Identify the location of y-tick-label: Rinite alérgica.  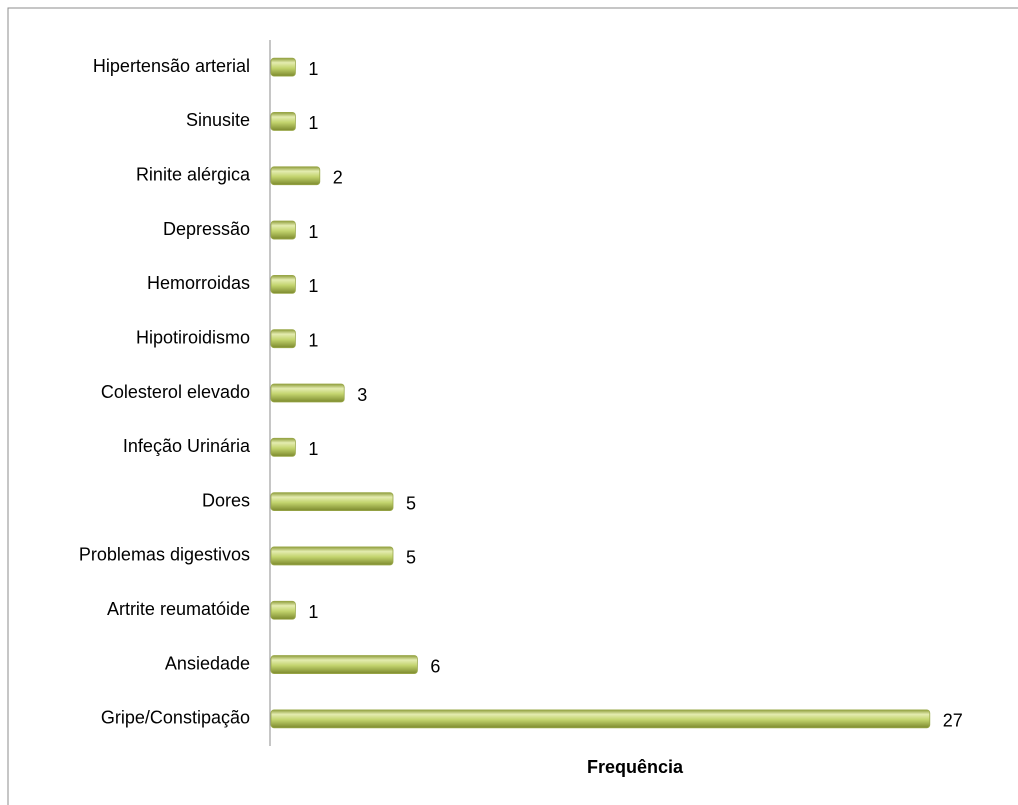
(193, 175).